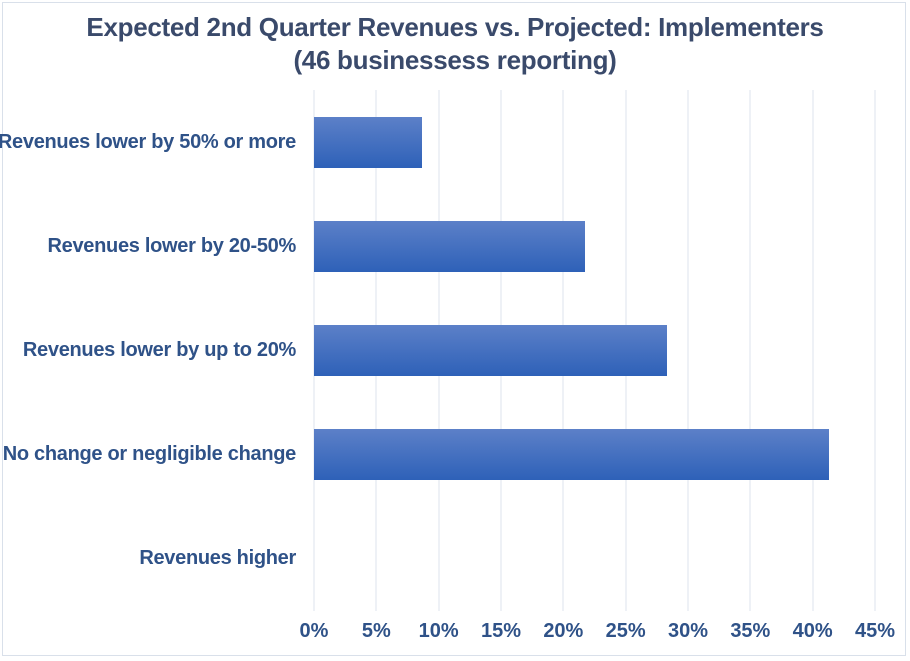 The width and height of the screenshot is (910, 661). I want to click on x-tick-label: 25%, so click(625, 631).